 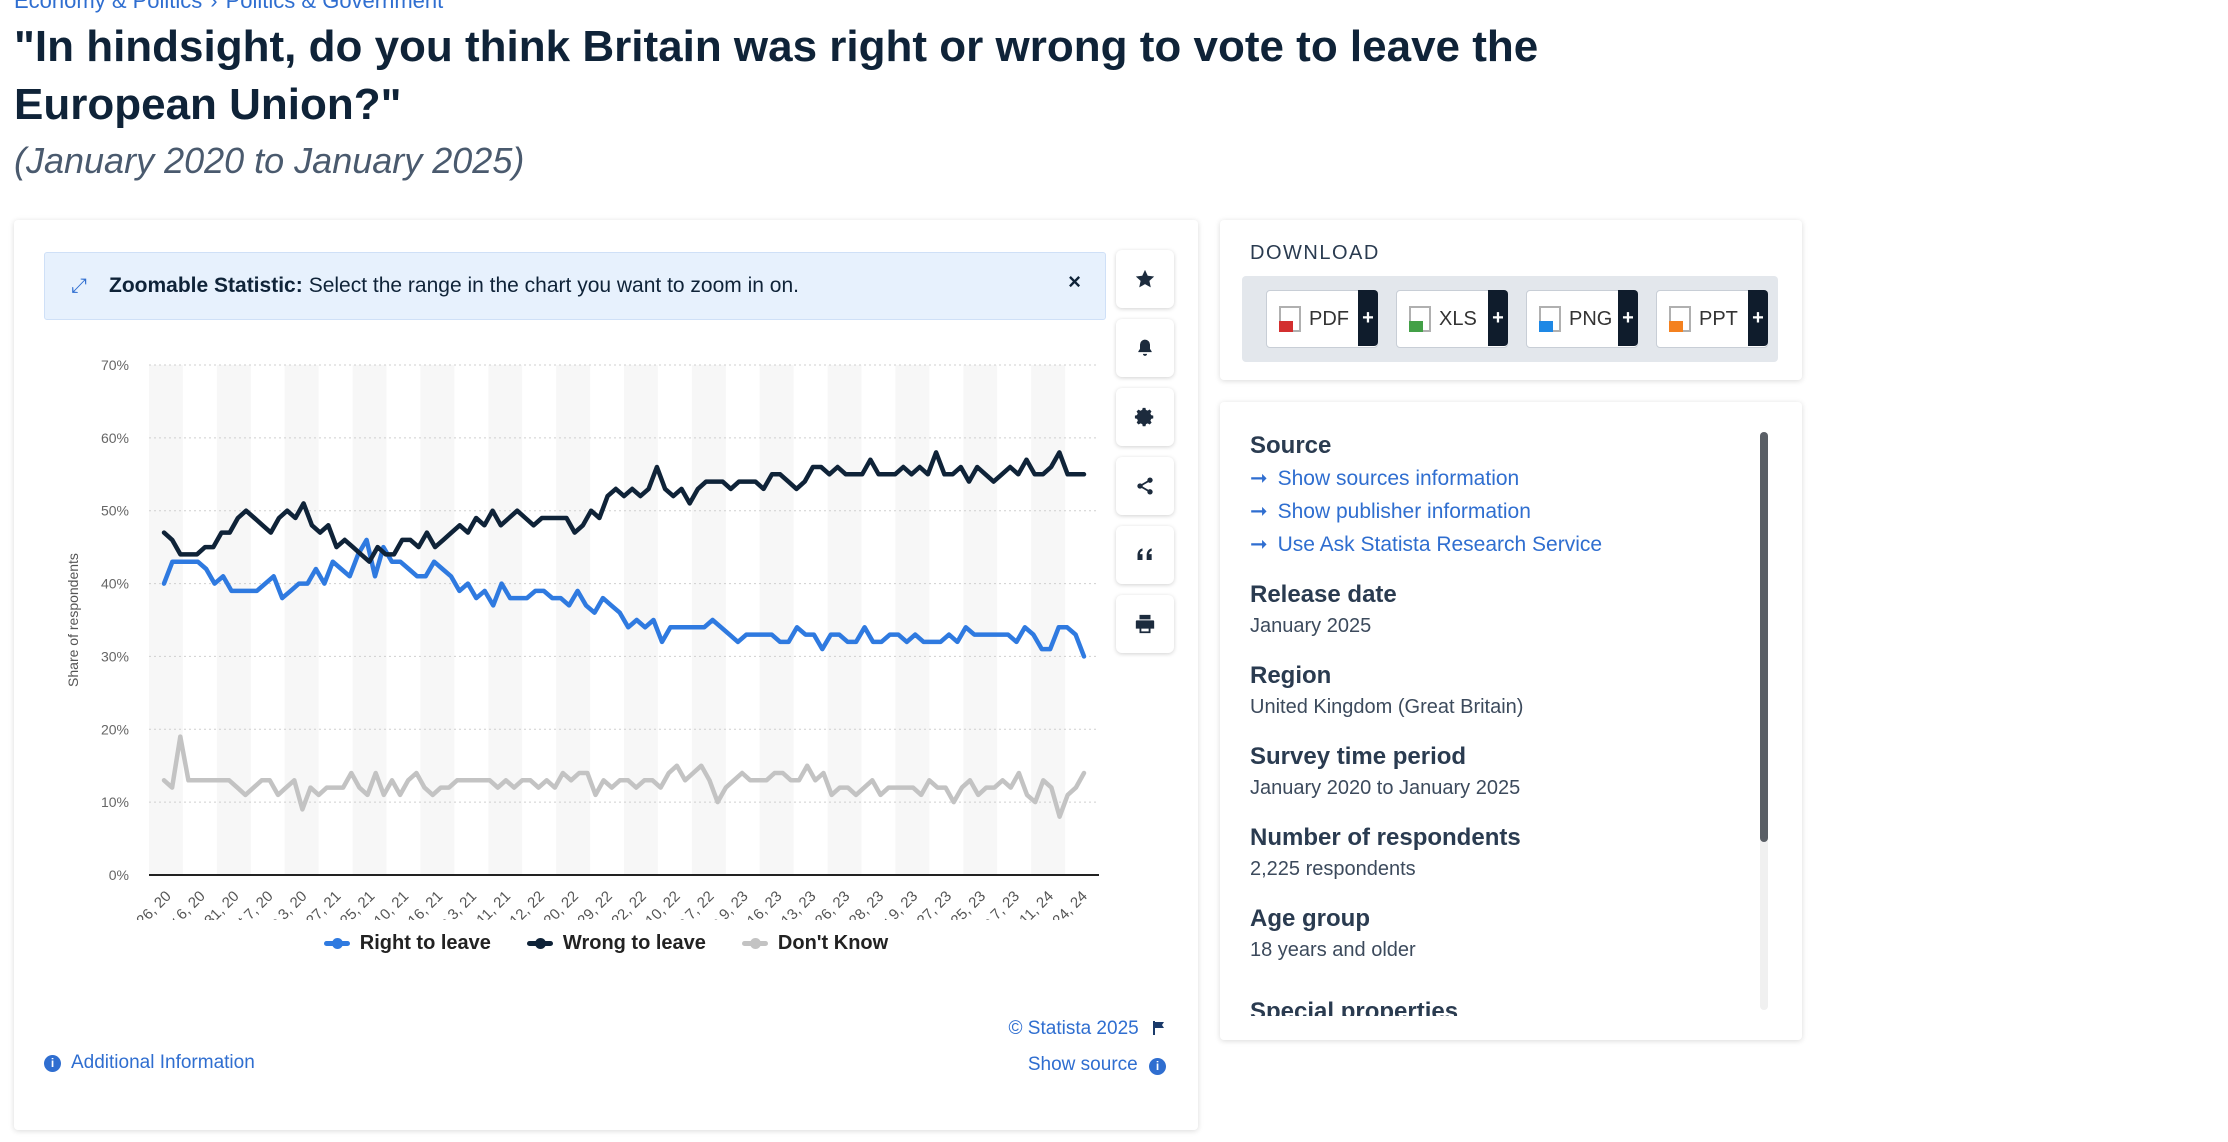 What do you see at coordinates (1333, 950) in the screenshot?
I see `age-group-value: 18 years and older` at bounding box center [1333, 950].